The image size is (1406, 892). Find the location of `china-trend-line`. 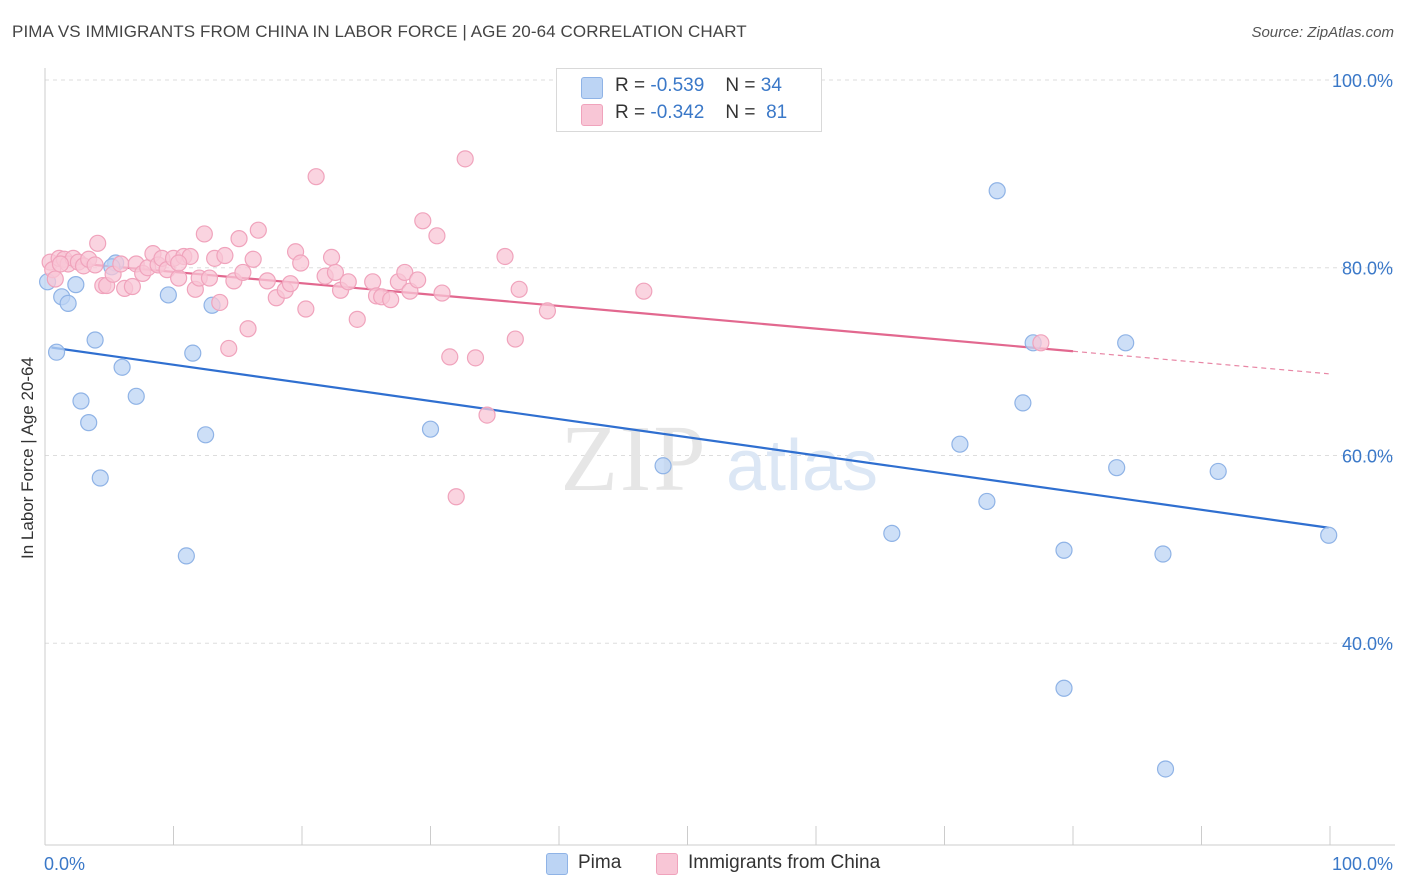

china-trend-line is located at coordinates (562, 306).